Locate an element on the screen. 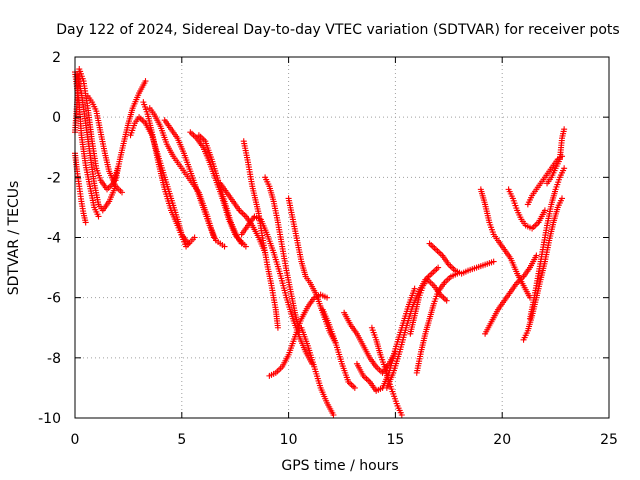  y-axis-label: SDTVAR / TECUs is located at coordinates (14, 238).